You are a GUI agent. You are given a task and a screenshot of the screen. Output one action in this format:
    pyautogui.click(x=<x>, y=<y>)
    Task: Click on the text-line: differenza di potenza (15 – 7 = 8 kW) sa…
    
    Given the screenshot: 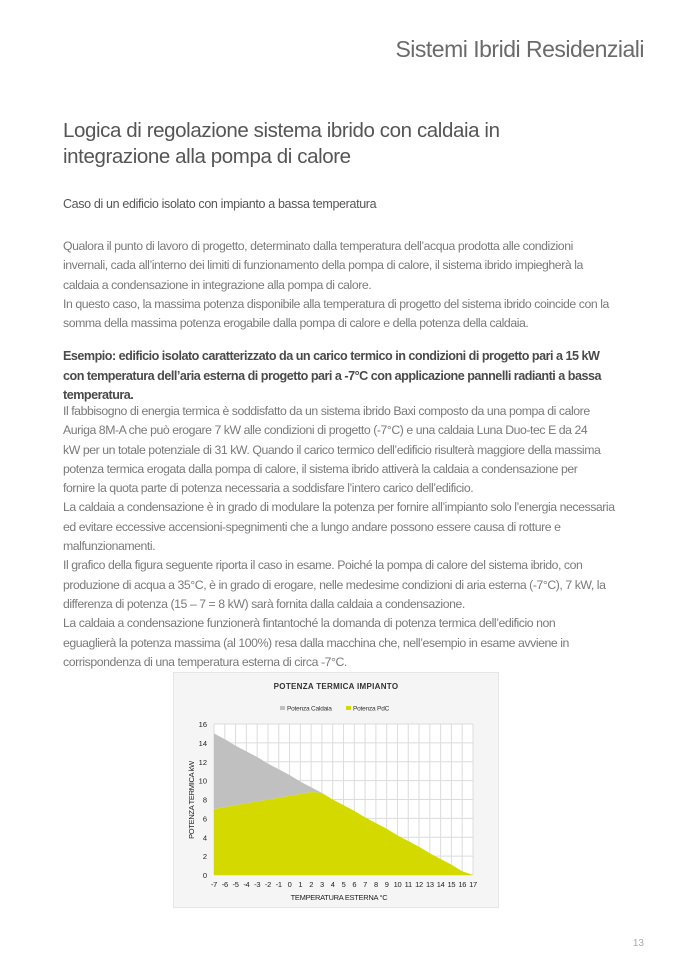 What is the action you would take?
    pyautogui.click(x=264, y=603)
    